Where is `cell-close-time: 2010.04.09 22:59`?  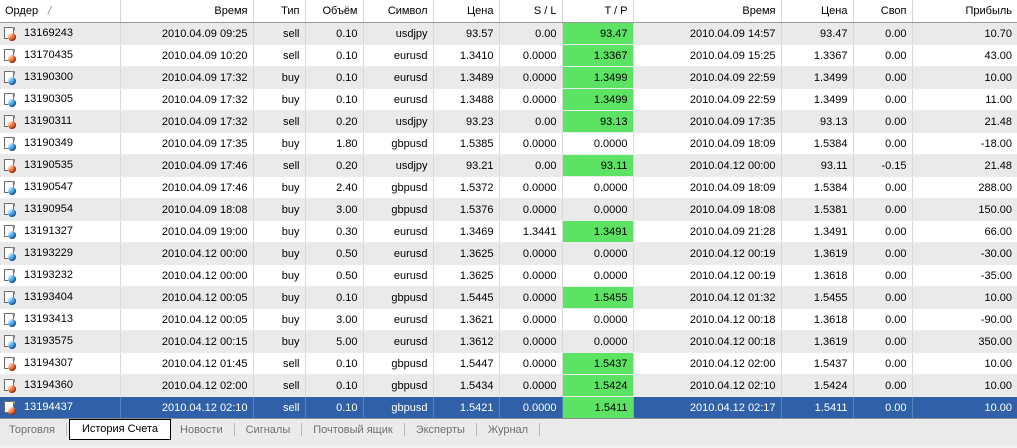 cell-close-time: 2010.04.09 22:59 is located at coordinates (707, 77).